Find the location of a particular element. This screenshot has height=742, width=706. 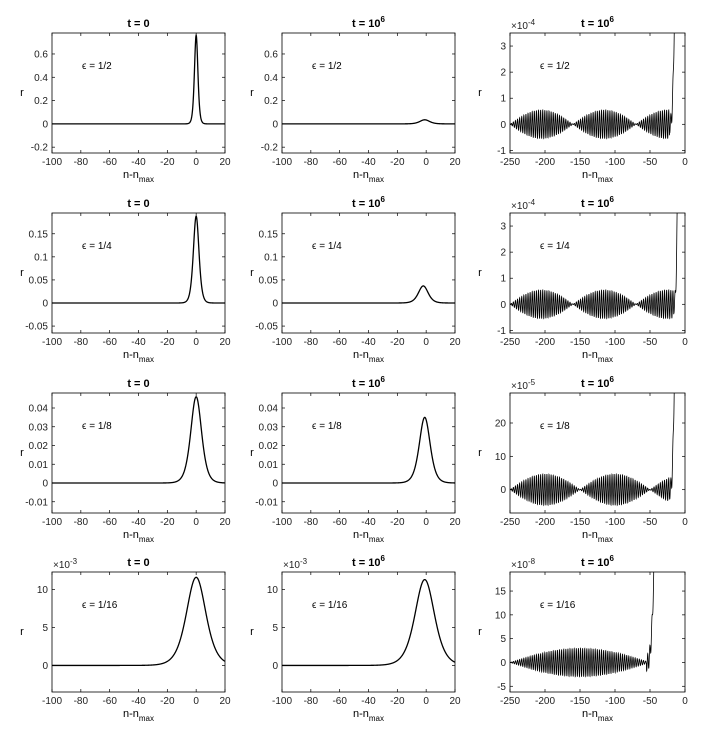

title-text: t = 0 is located at coordinates (138, 204).